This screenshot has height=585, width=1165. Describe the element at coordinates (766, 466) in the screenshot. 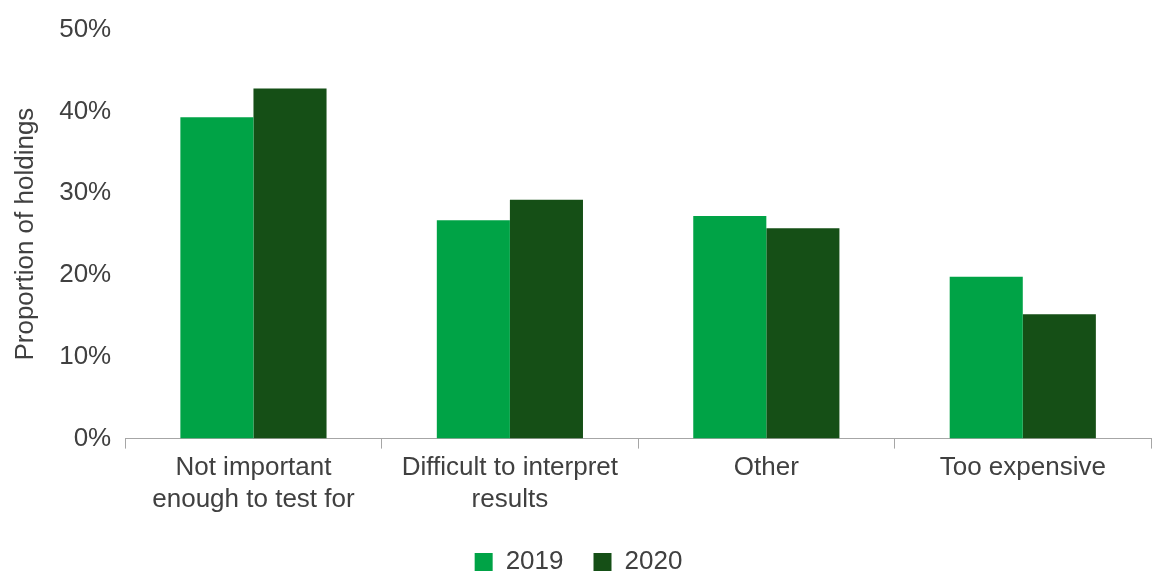

I see `x-tick-label: Other` at that location.